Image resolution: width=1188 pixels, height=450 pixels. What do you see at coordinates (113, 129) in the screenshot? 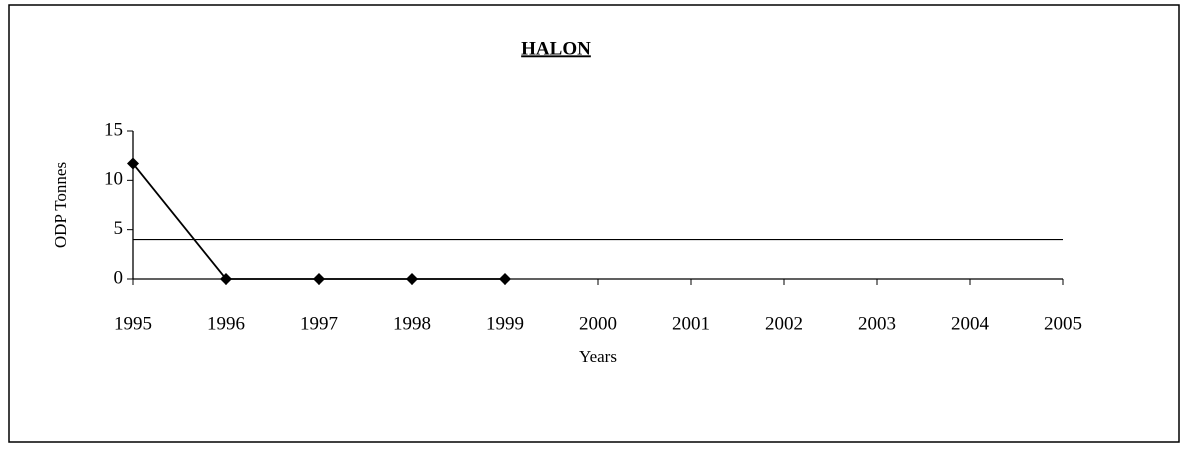
I see `y-tick-label: 15` at bounding box center [113, 129].